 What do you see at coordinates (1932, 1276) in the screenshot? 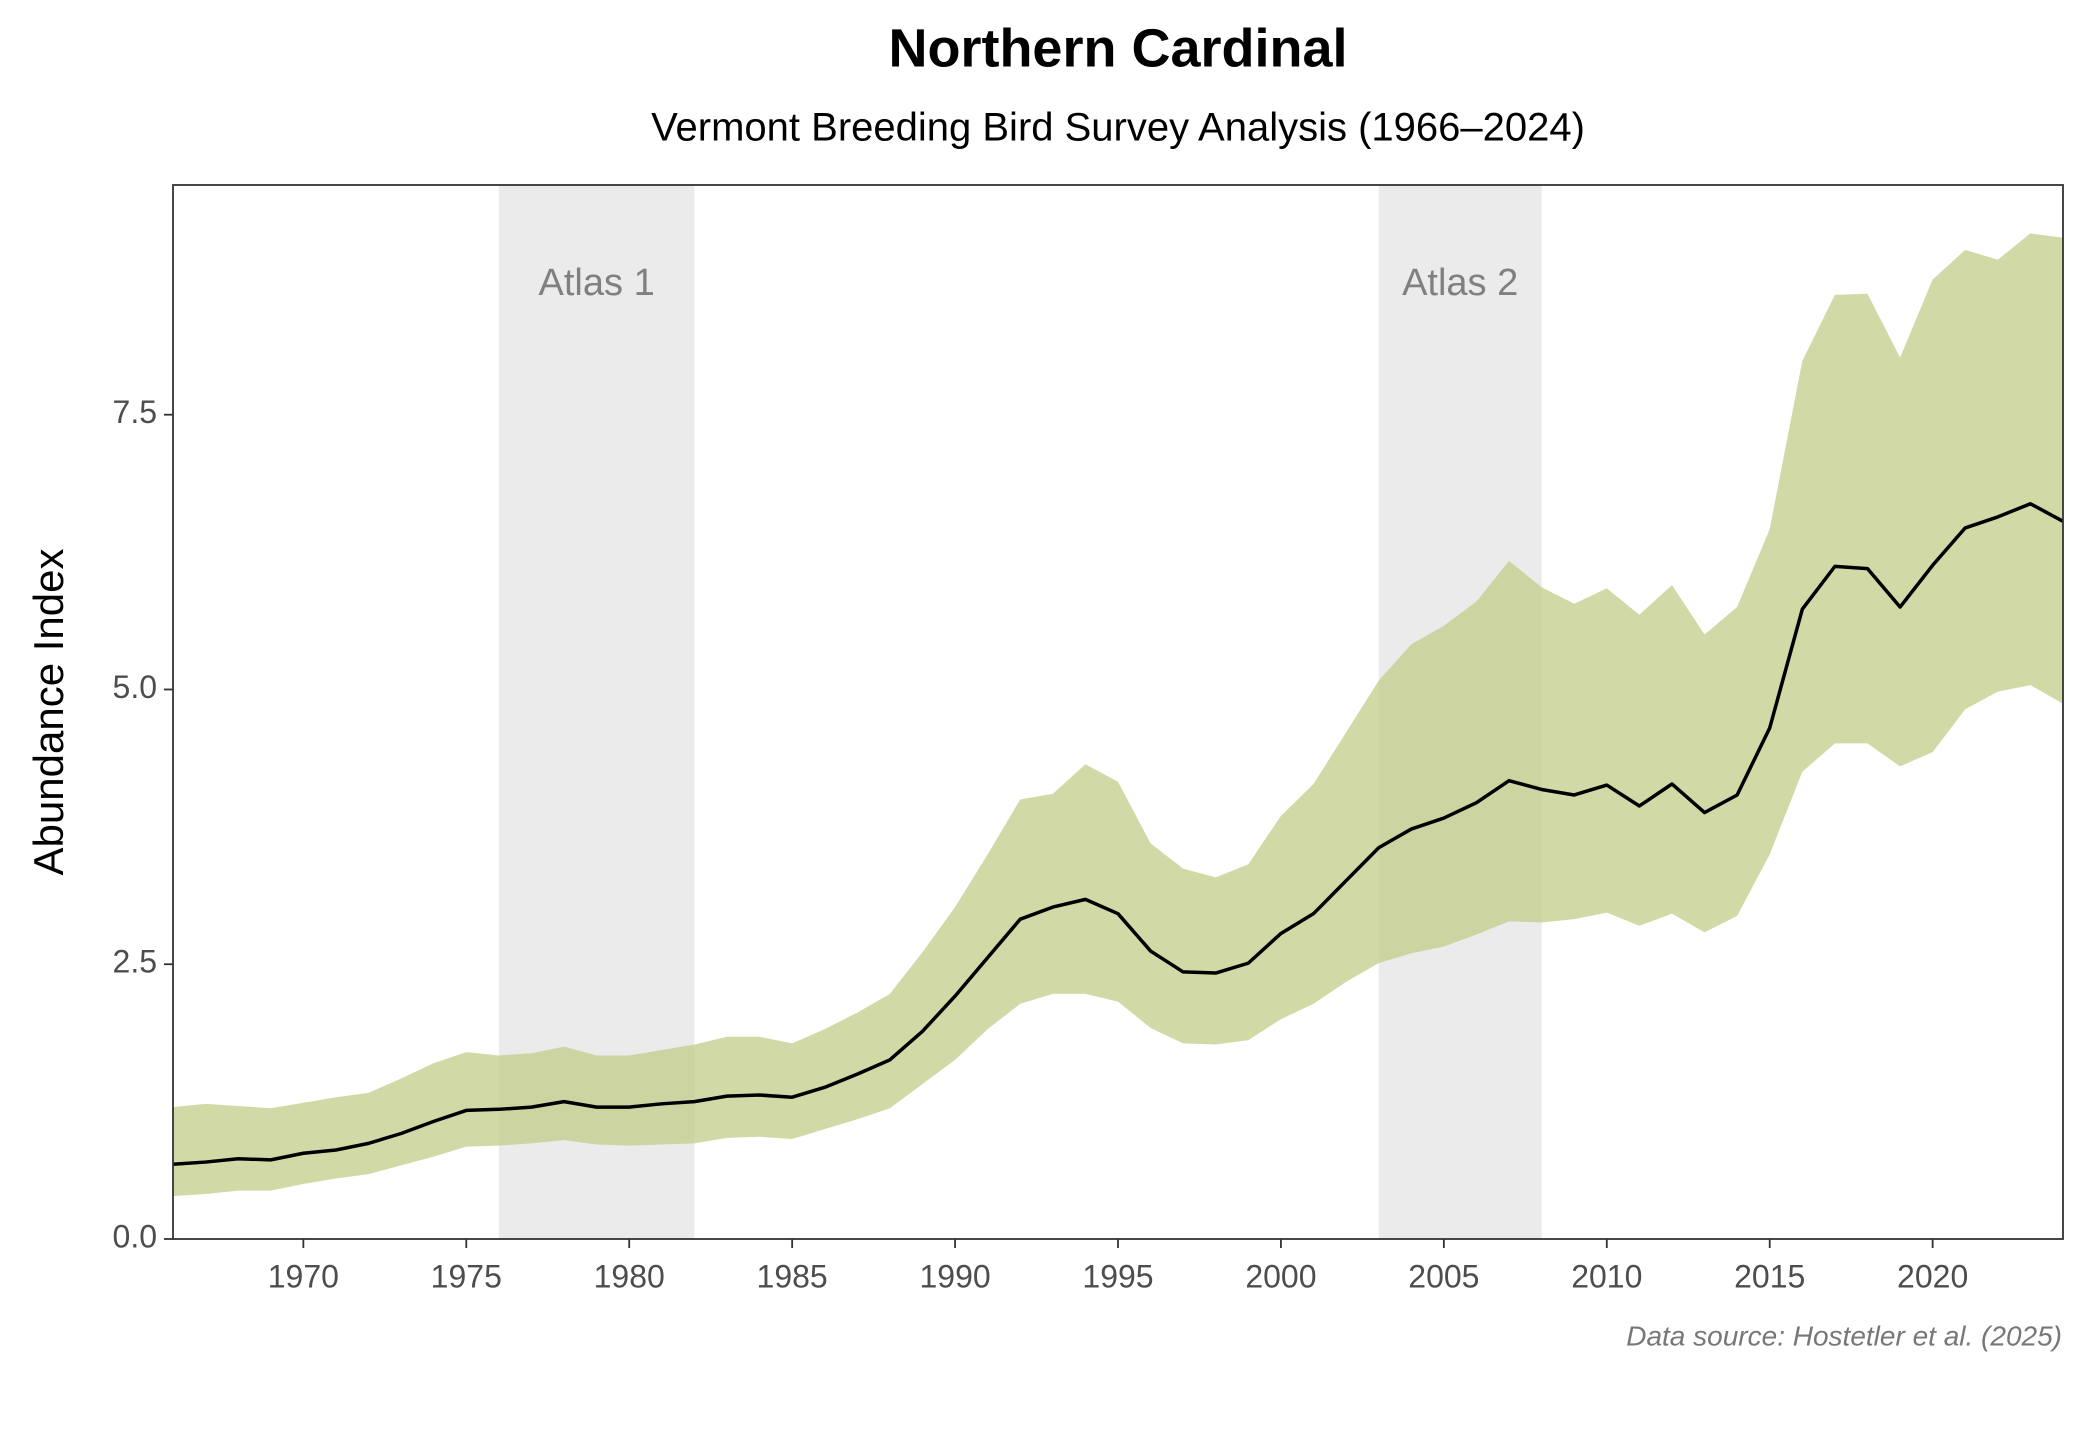
I see `x-tick-label: 2020` at bounding box center [1932, 1276].